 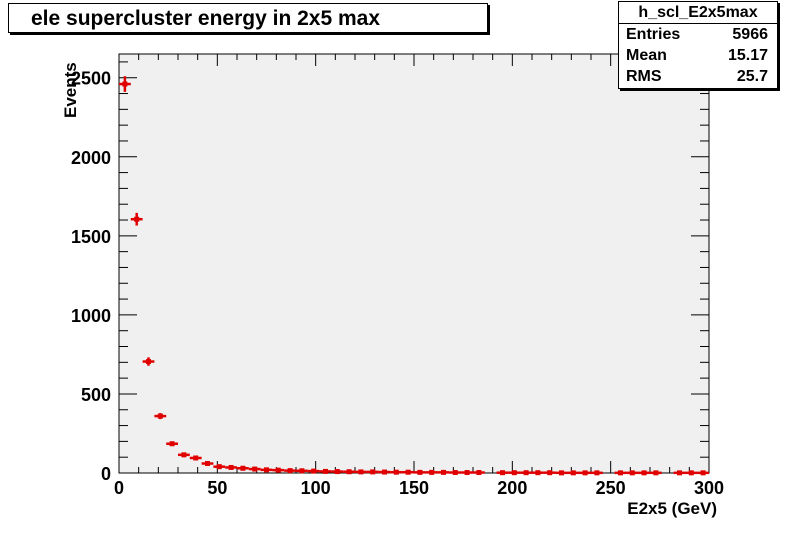 What do you see at coordinates (91, 79) in the screenshot?
I see `y-tick-label: 2500` at bounding box center [91, 79].